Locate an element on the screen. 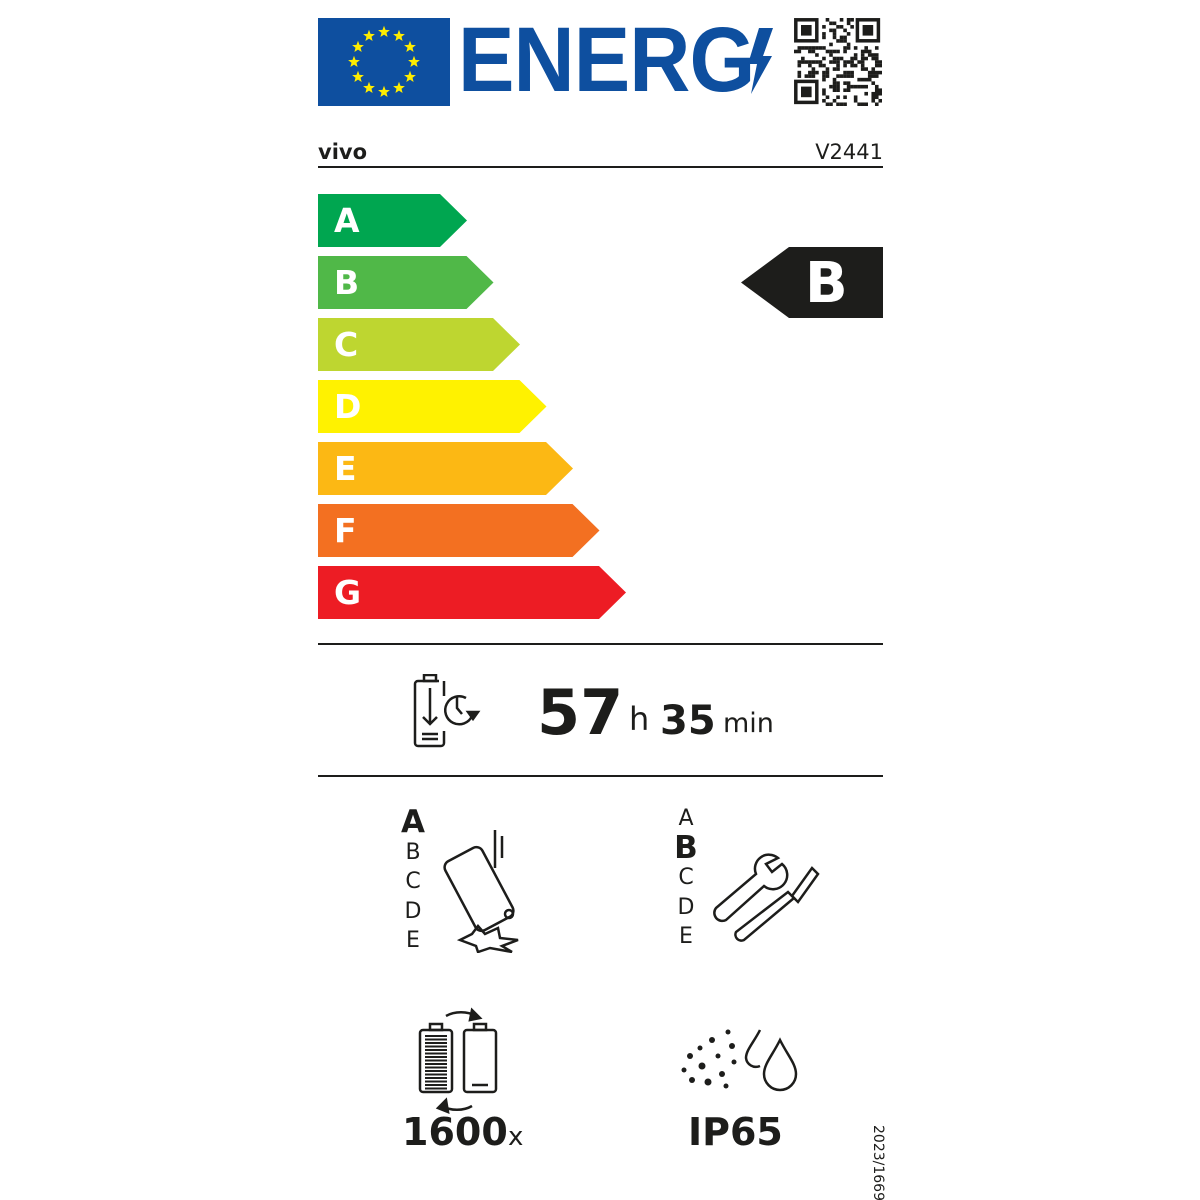 Image resolution: width=1200 pixels, height=1200 pixels. eu-flag-icon is located at coordinates (384, 62).